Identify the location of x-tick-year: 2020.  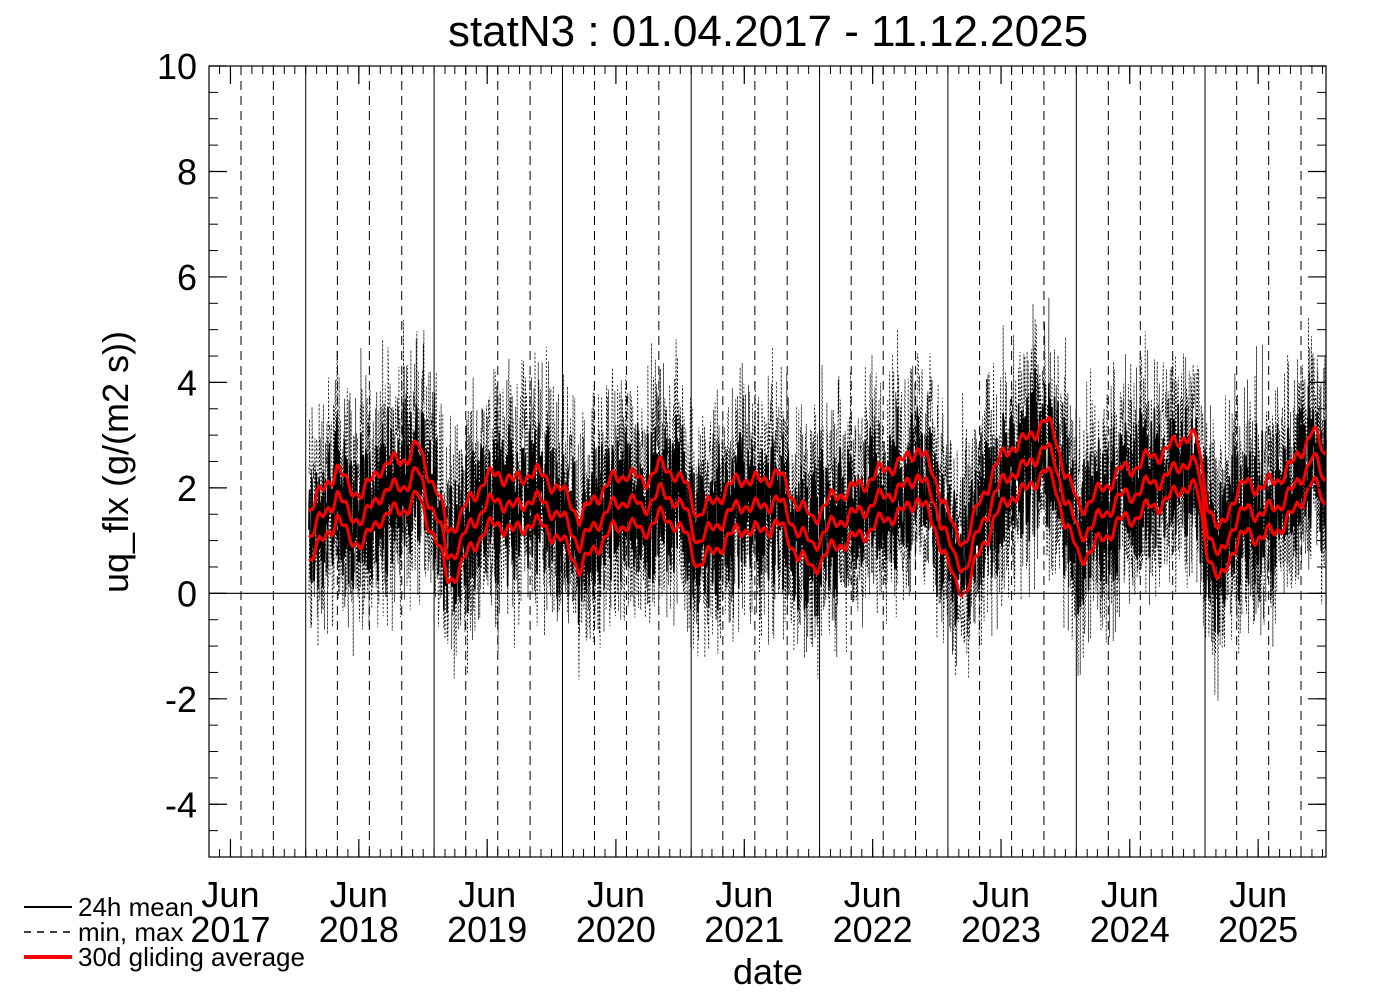
(616, 929).